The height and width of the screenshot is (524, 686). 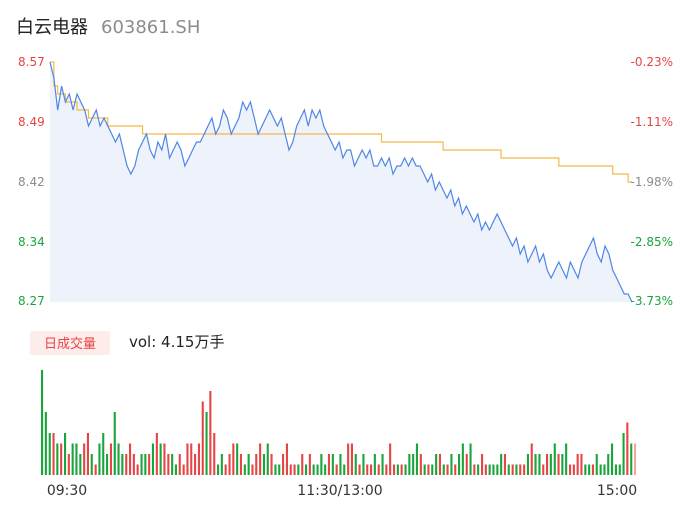 I want to click on stock-name: 白云电器, so click(x=52, y=27).